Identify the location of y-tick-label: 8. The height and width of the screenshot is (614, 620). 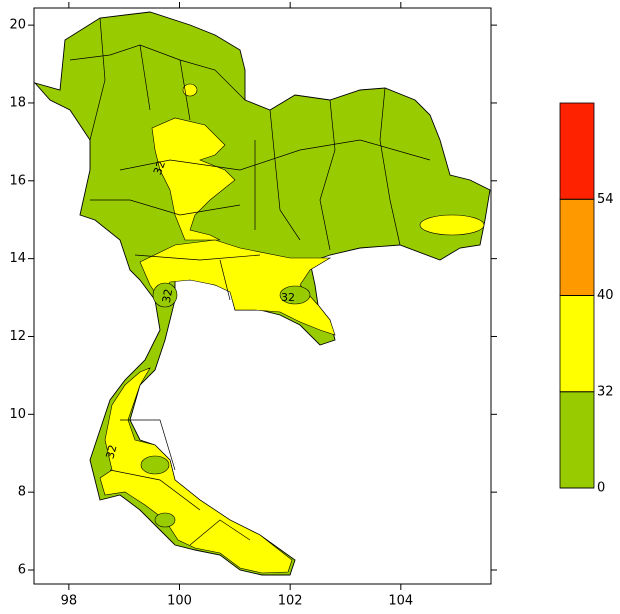
(22, 492).